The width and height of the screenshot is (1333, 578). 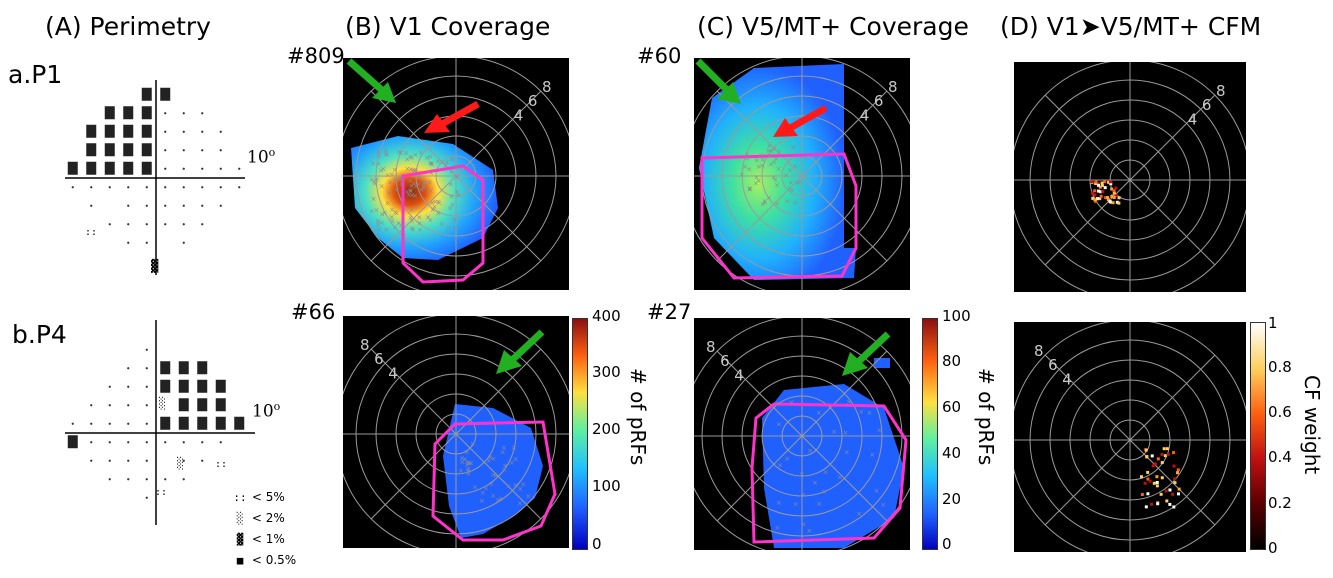 What do you see at coordinates (260, 539) in the screenshot?
I see `legend-item-1pct: ▓ < 1%` at bounding box center [260, 539].